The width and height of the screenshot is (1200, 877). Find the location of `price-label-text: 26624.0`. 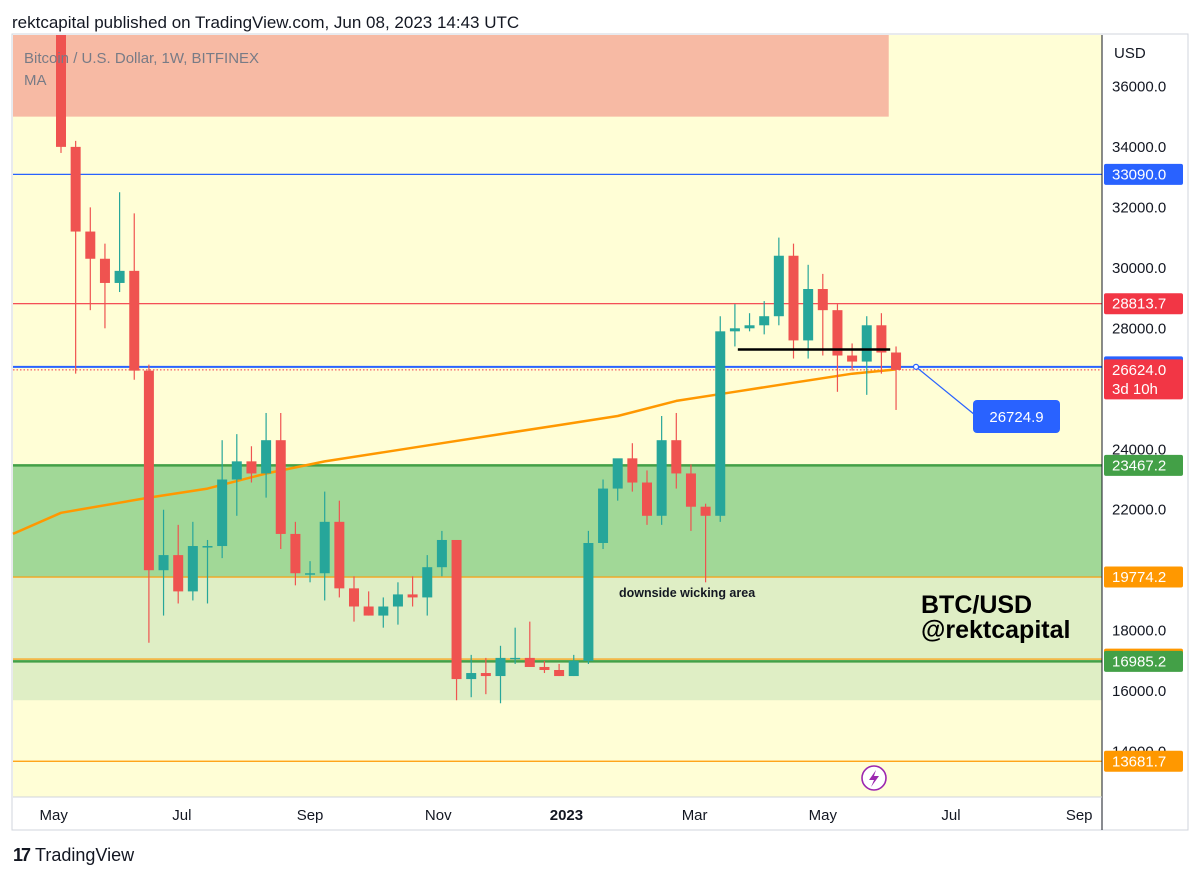

price-label-text: 26624.0 is located at coordinates (1139, 370).